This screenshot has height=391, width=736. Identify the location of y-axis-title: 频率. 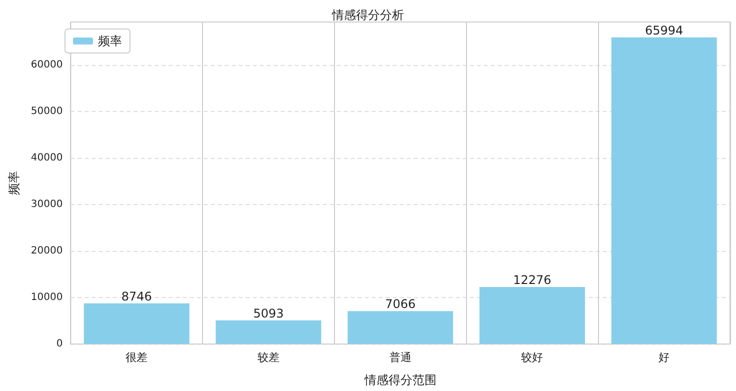
(14, 183).